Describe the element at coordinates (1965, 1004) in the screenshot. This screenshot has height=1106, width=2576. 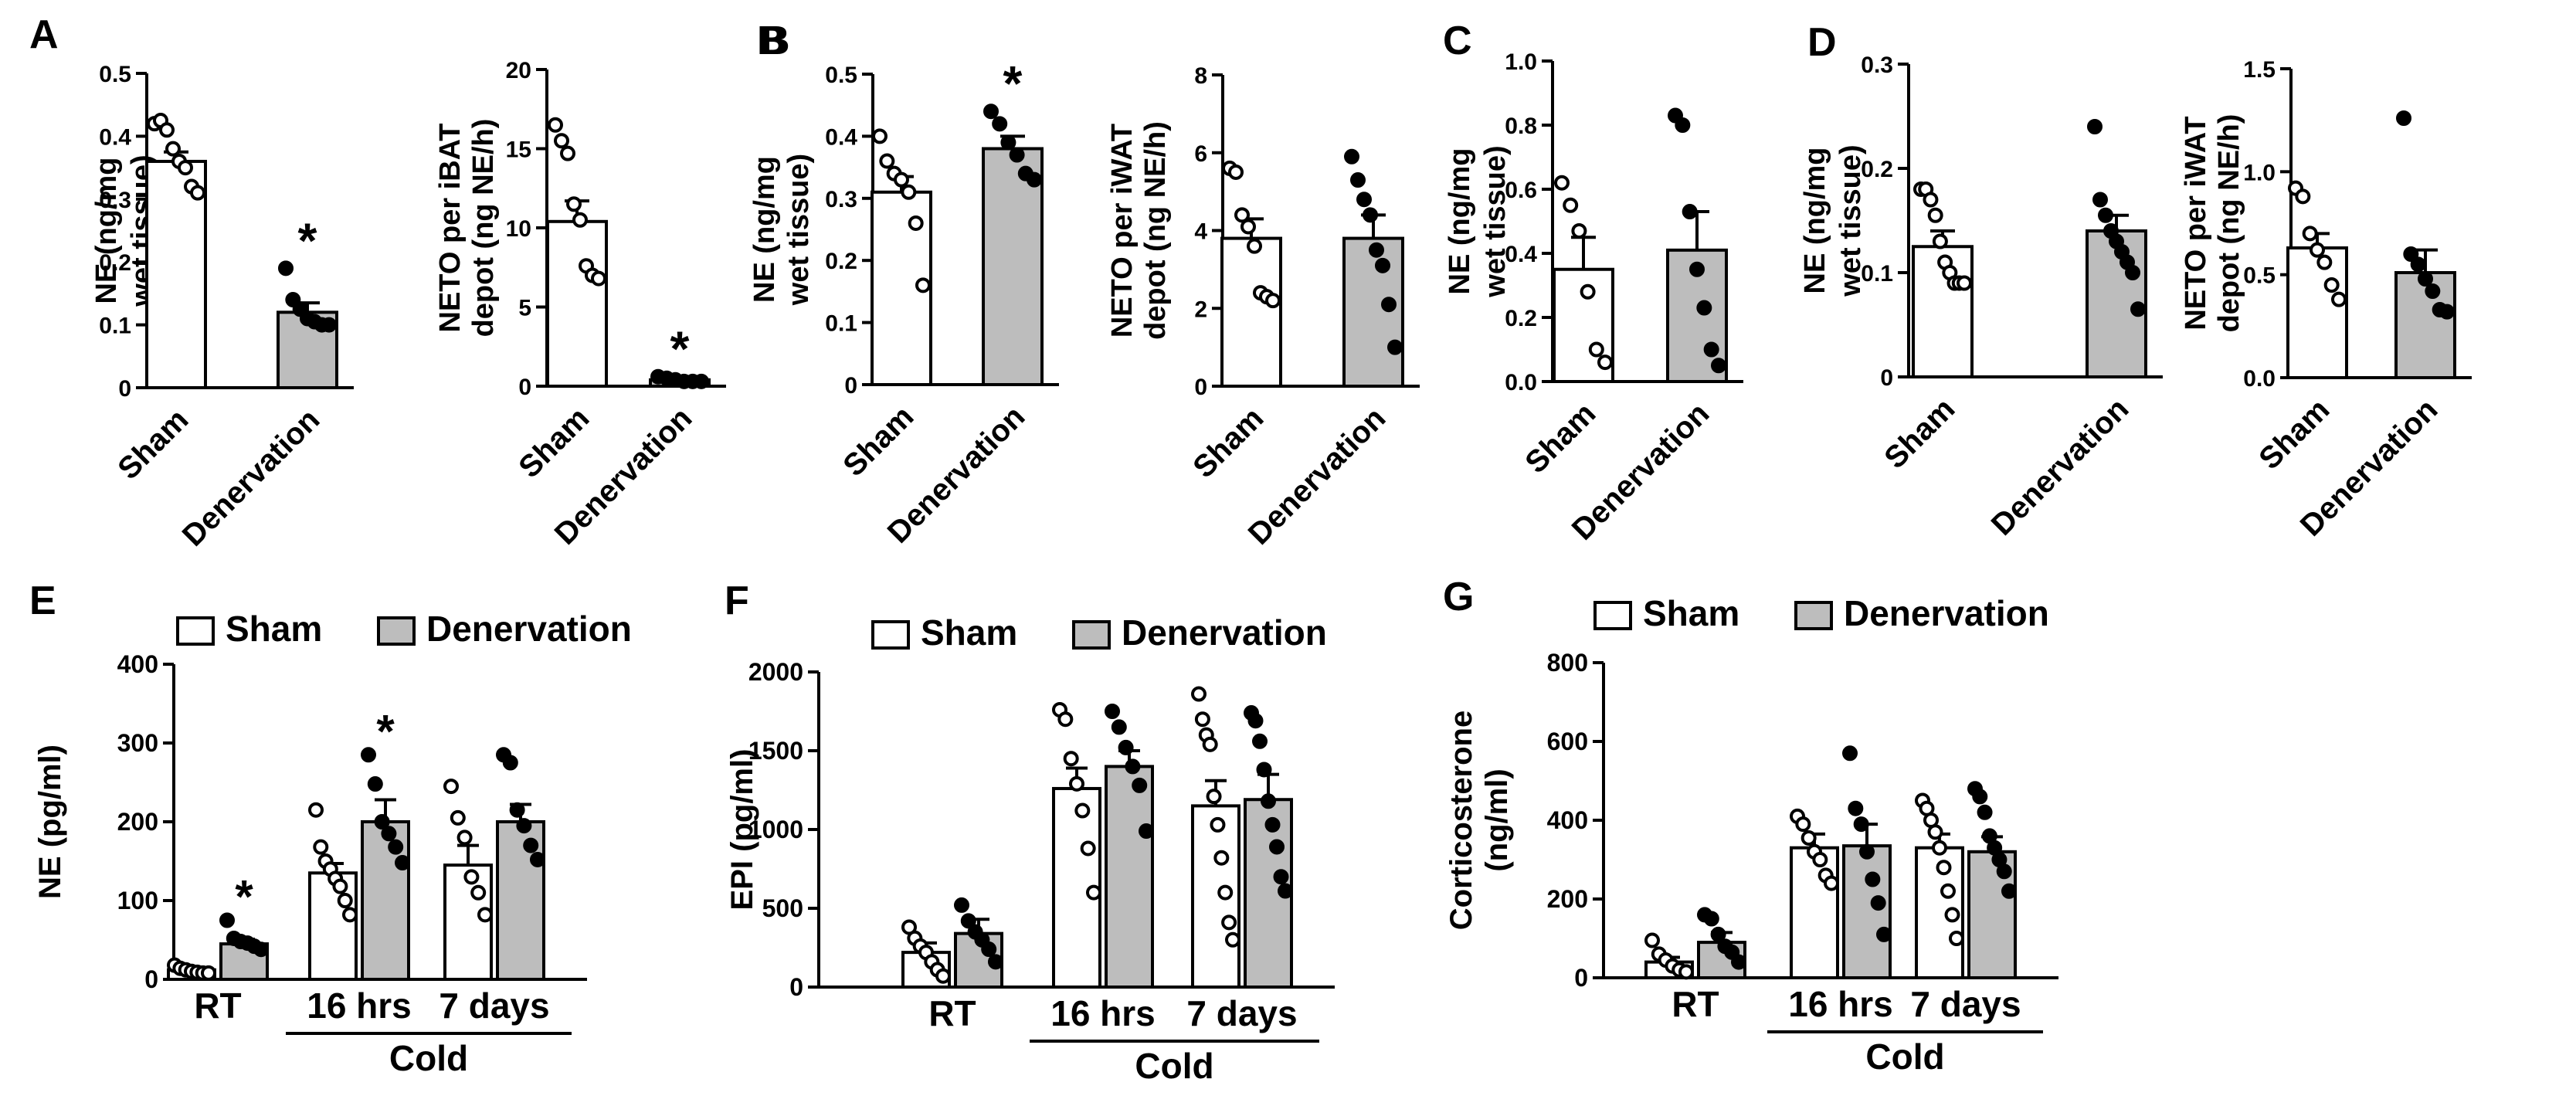
I see `grp2-group-label: 7 days` at that location.